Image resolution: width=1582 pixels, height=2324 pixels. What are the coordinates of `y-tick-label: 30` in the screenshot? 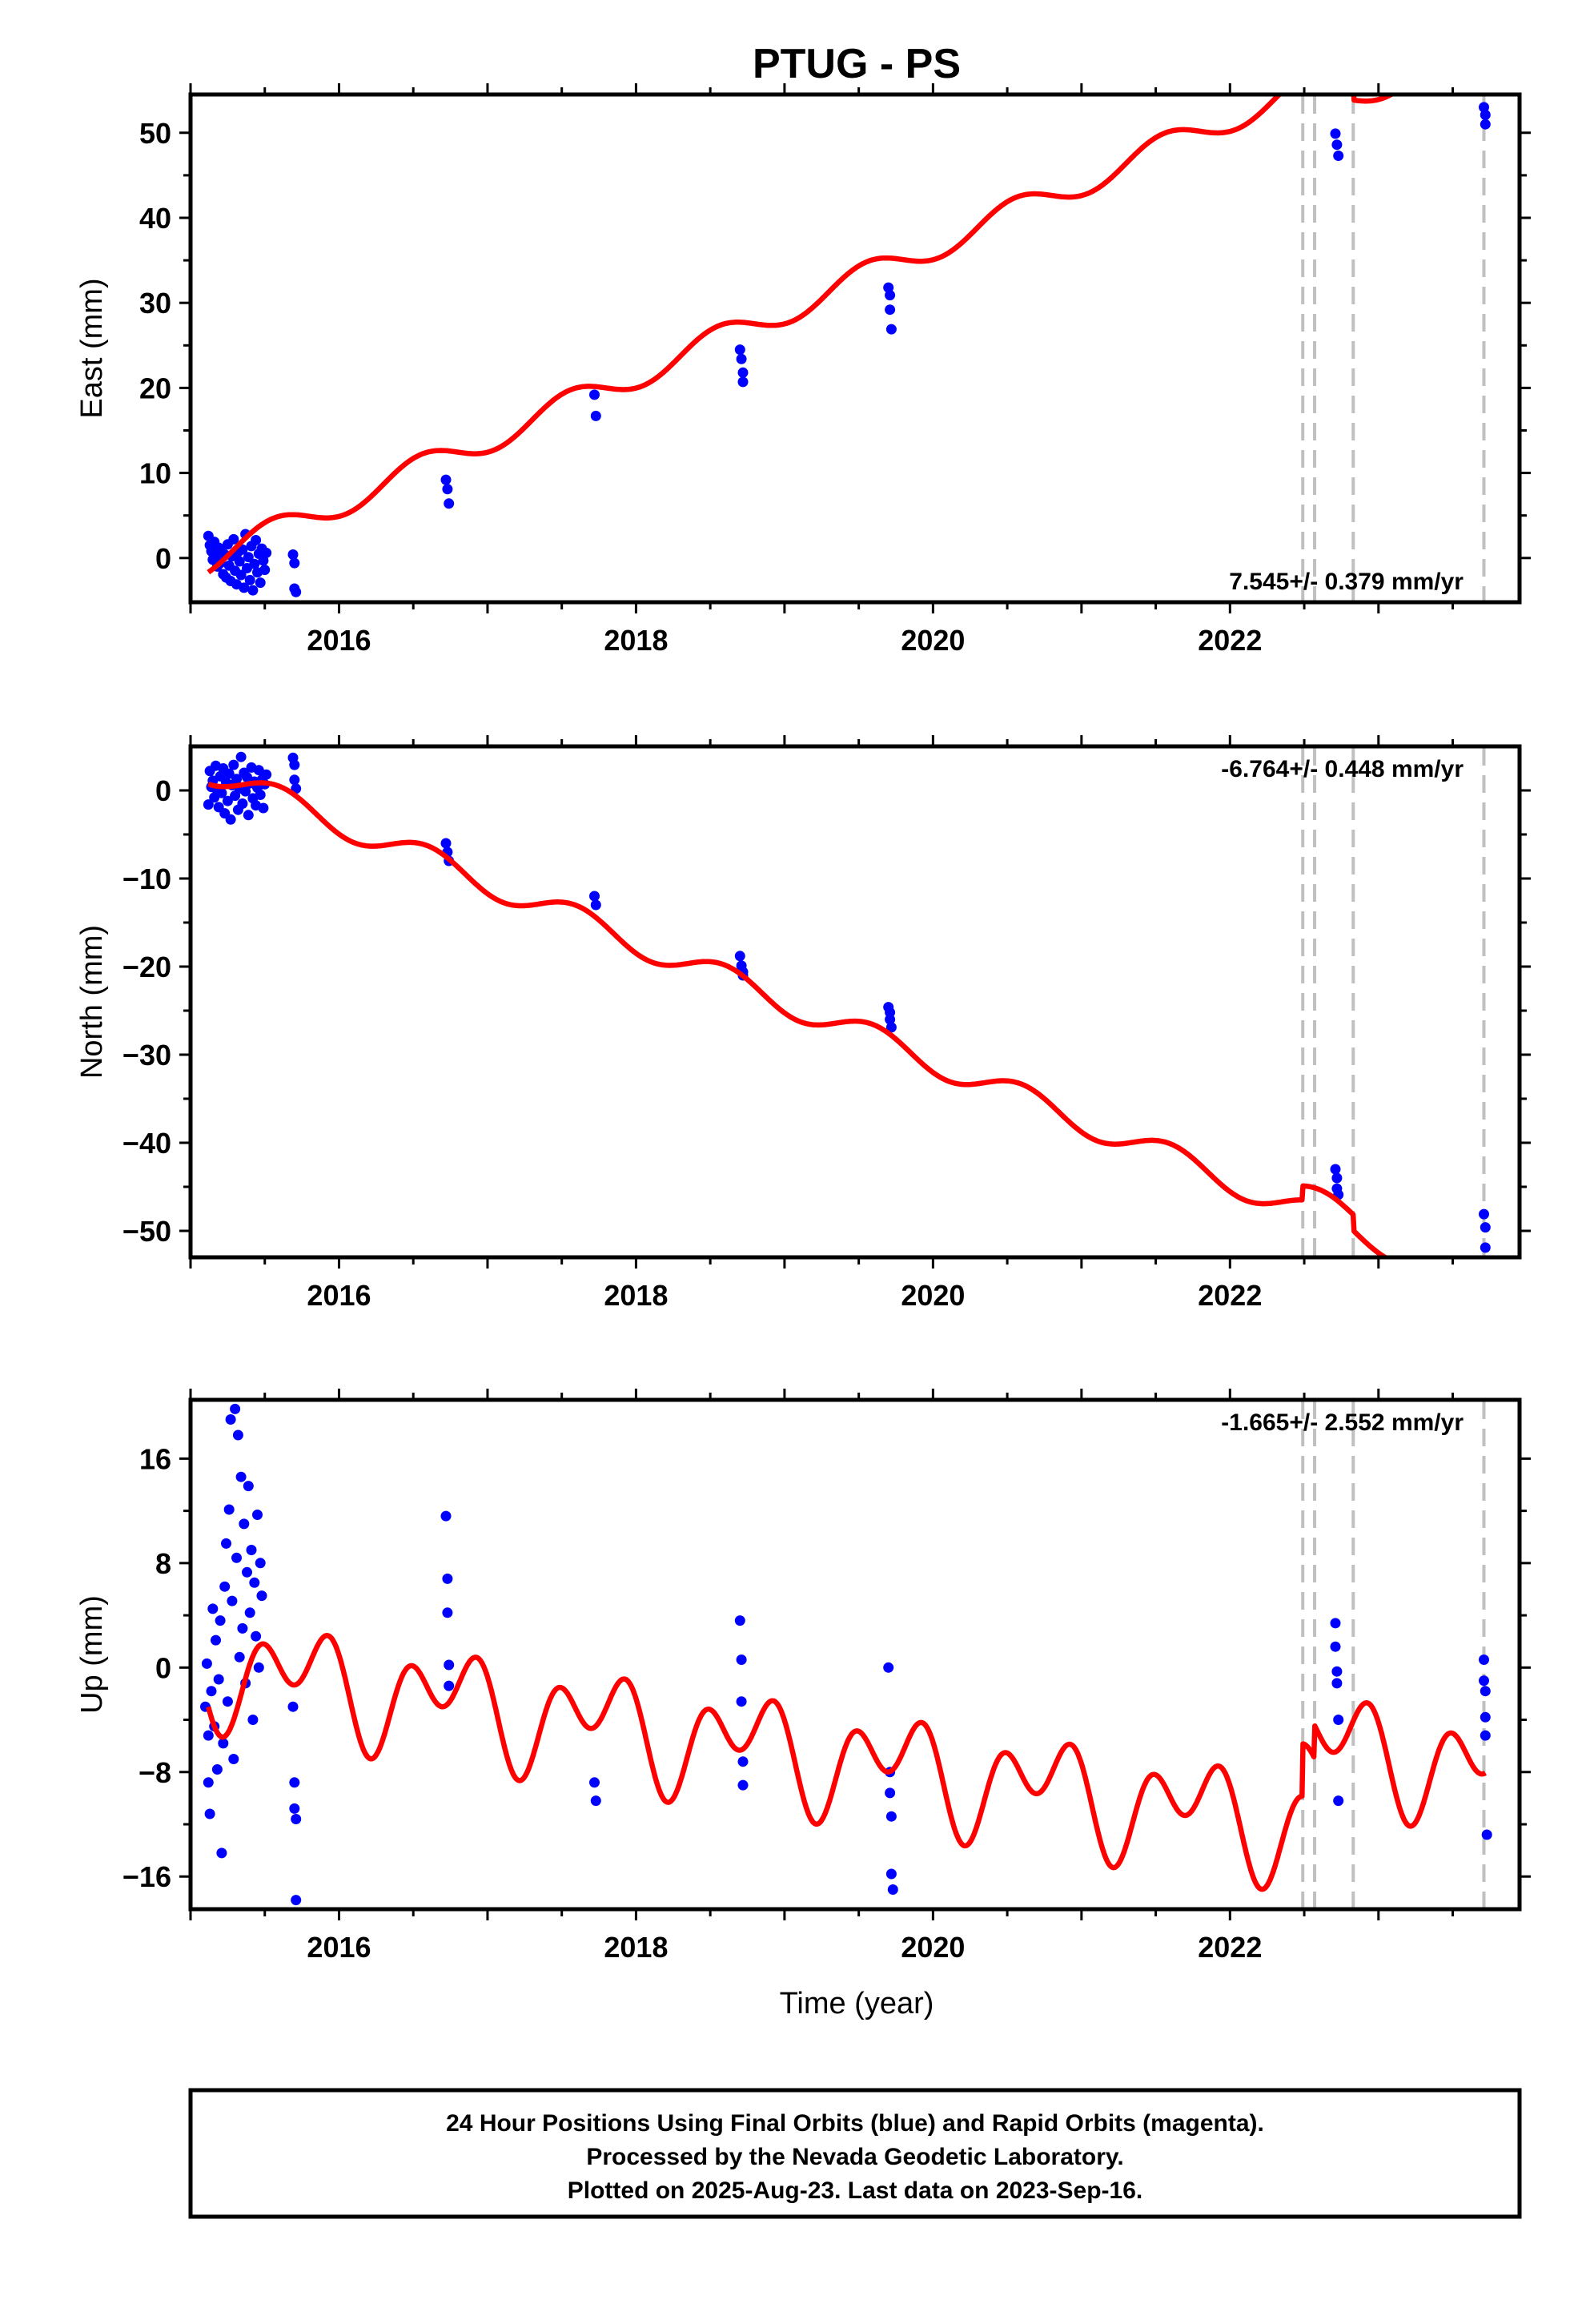 It's located at (155, 303).